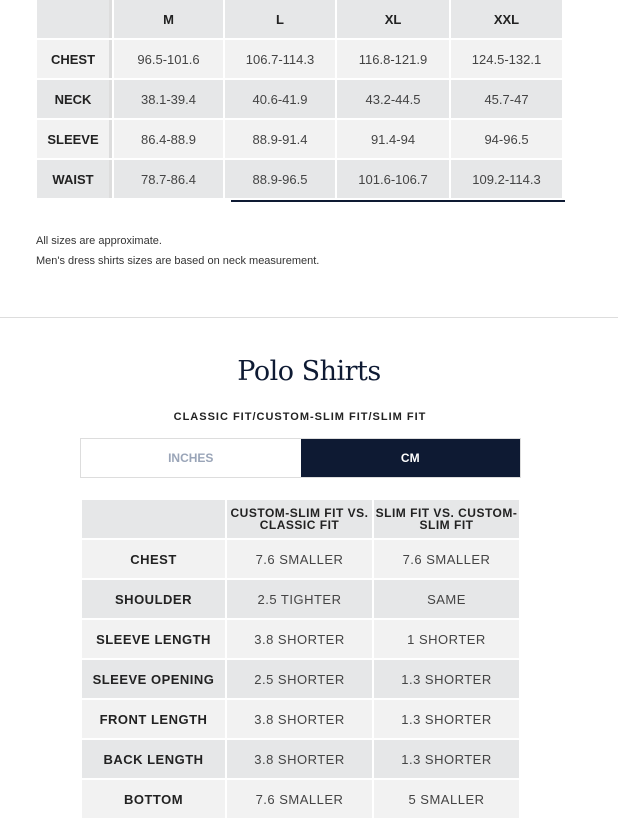 The image size is (618, 835). I want to click on value-cell: 5 SMALLER, so click(446, 799).